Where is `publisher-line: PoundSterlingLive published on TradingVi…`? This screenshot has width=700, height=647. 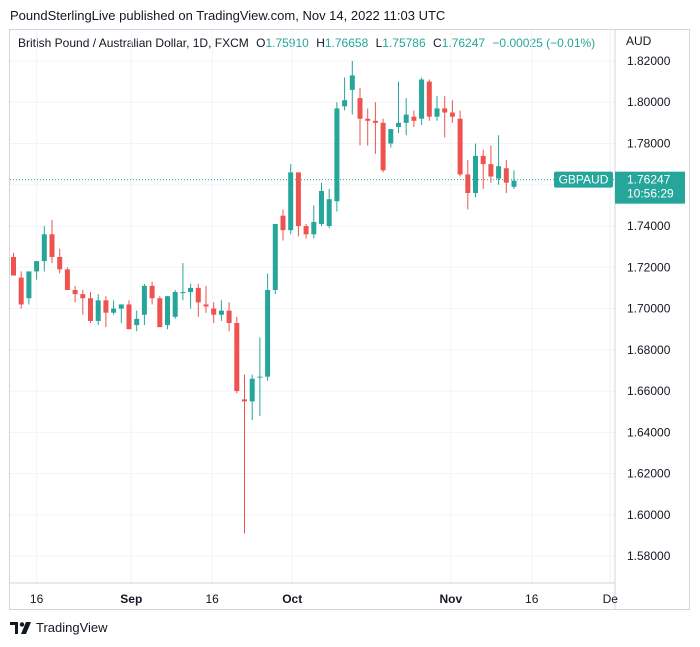 publisher-line: PoundSterlingLive published on TradingVi… is located at coordinates (228, 15).